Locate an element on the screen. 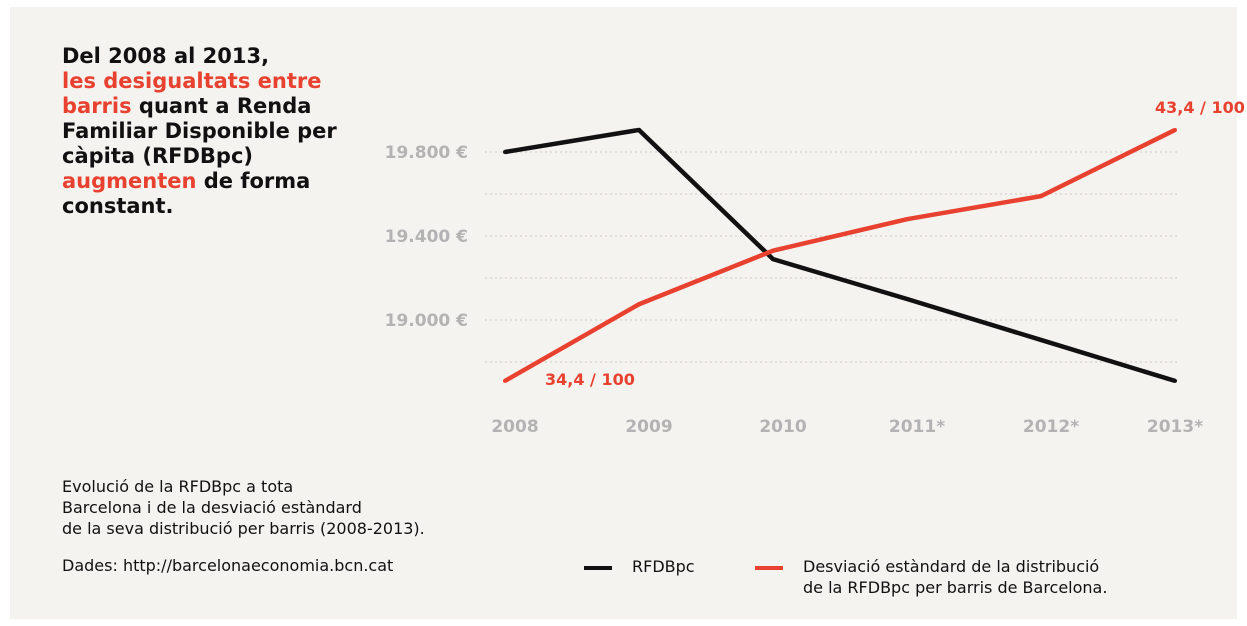  headline-highlight-1: les desigualtats entre barris is located at coordinates (192, 93).